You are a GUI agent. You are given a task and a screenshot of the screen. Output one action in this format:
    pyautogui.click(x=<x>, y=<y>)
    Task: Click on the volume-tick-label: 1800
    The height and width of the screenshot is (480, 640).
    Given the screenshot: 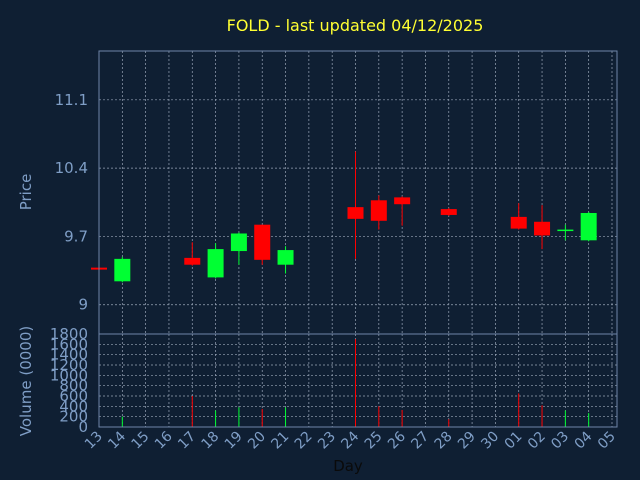 What is the action you would take?
    pyautogui.click(x=69, y=334)
    